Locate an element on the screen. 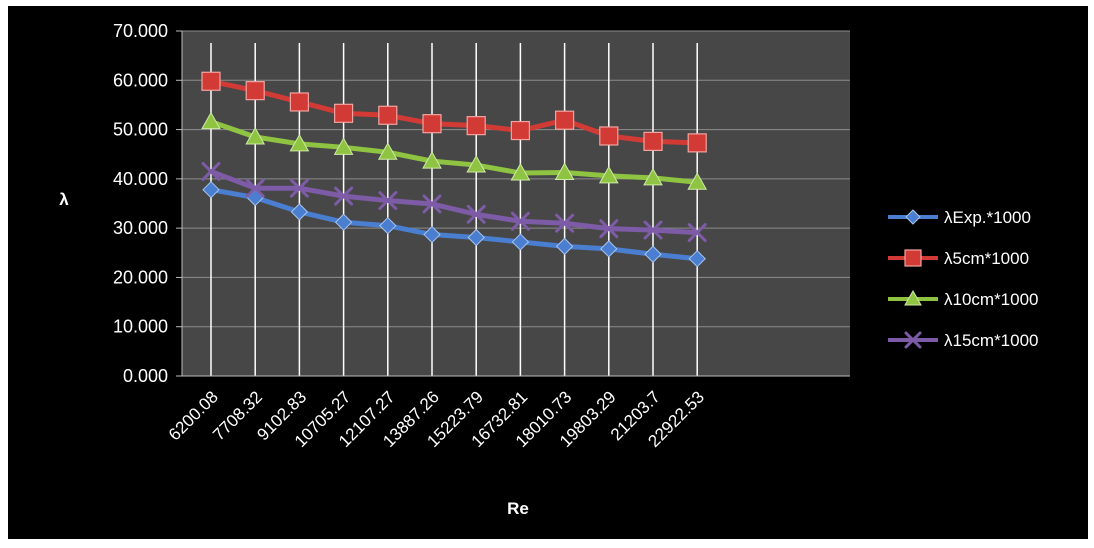  legend-item: λ5cm*1000 is located at coordinates (958, 258).